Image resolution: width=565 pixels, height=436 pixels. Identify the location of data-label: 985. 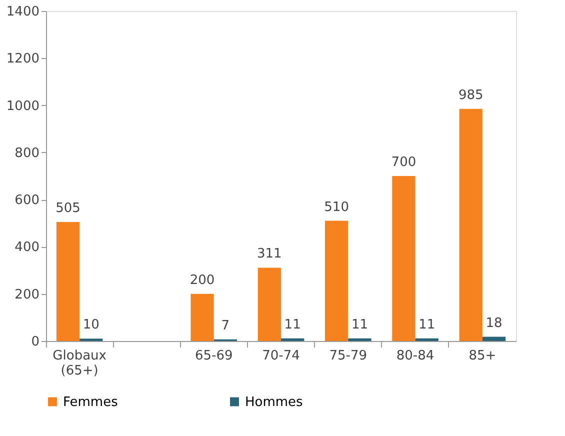
(471, 95).